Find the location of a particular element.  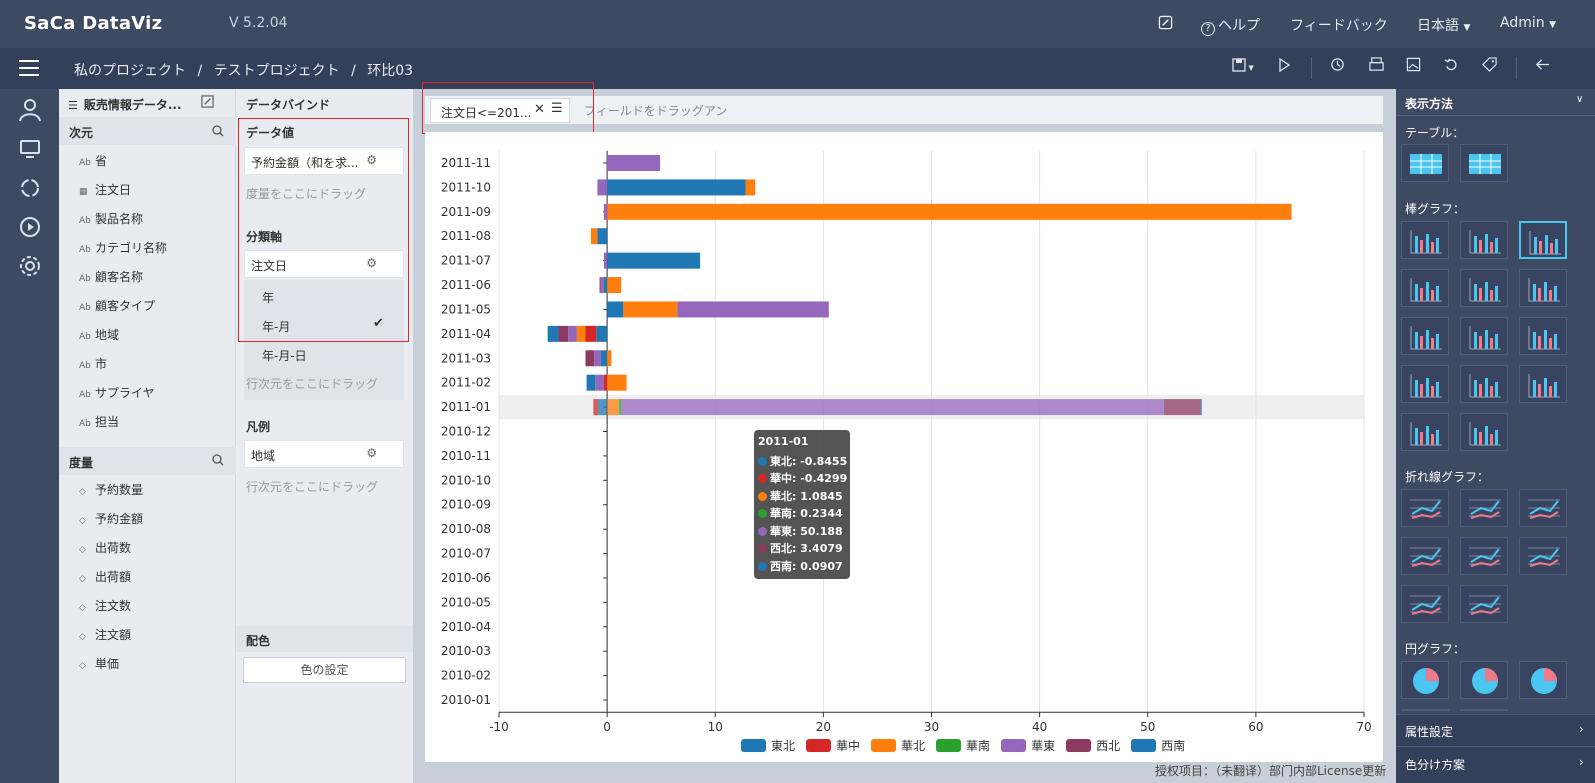

undo-icon is located at coordinates (1451, 68).